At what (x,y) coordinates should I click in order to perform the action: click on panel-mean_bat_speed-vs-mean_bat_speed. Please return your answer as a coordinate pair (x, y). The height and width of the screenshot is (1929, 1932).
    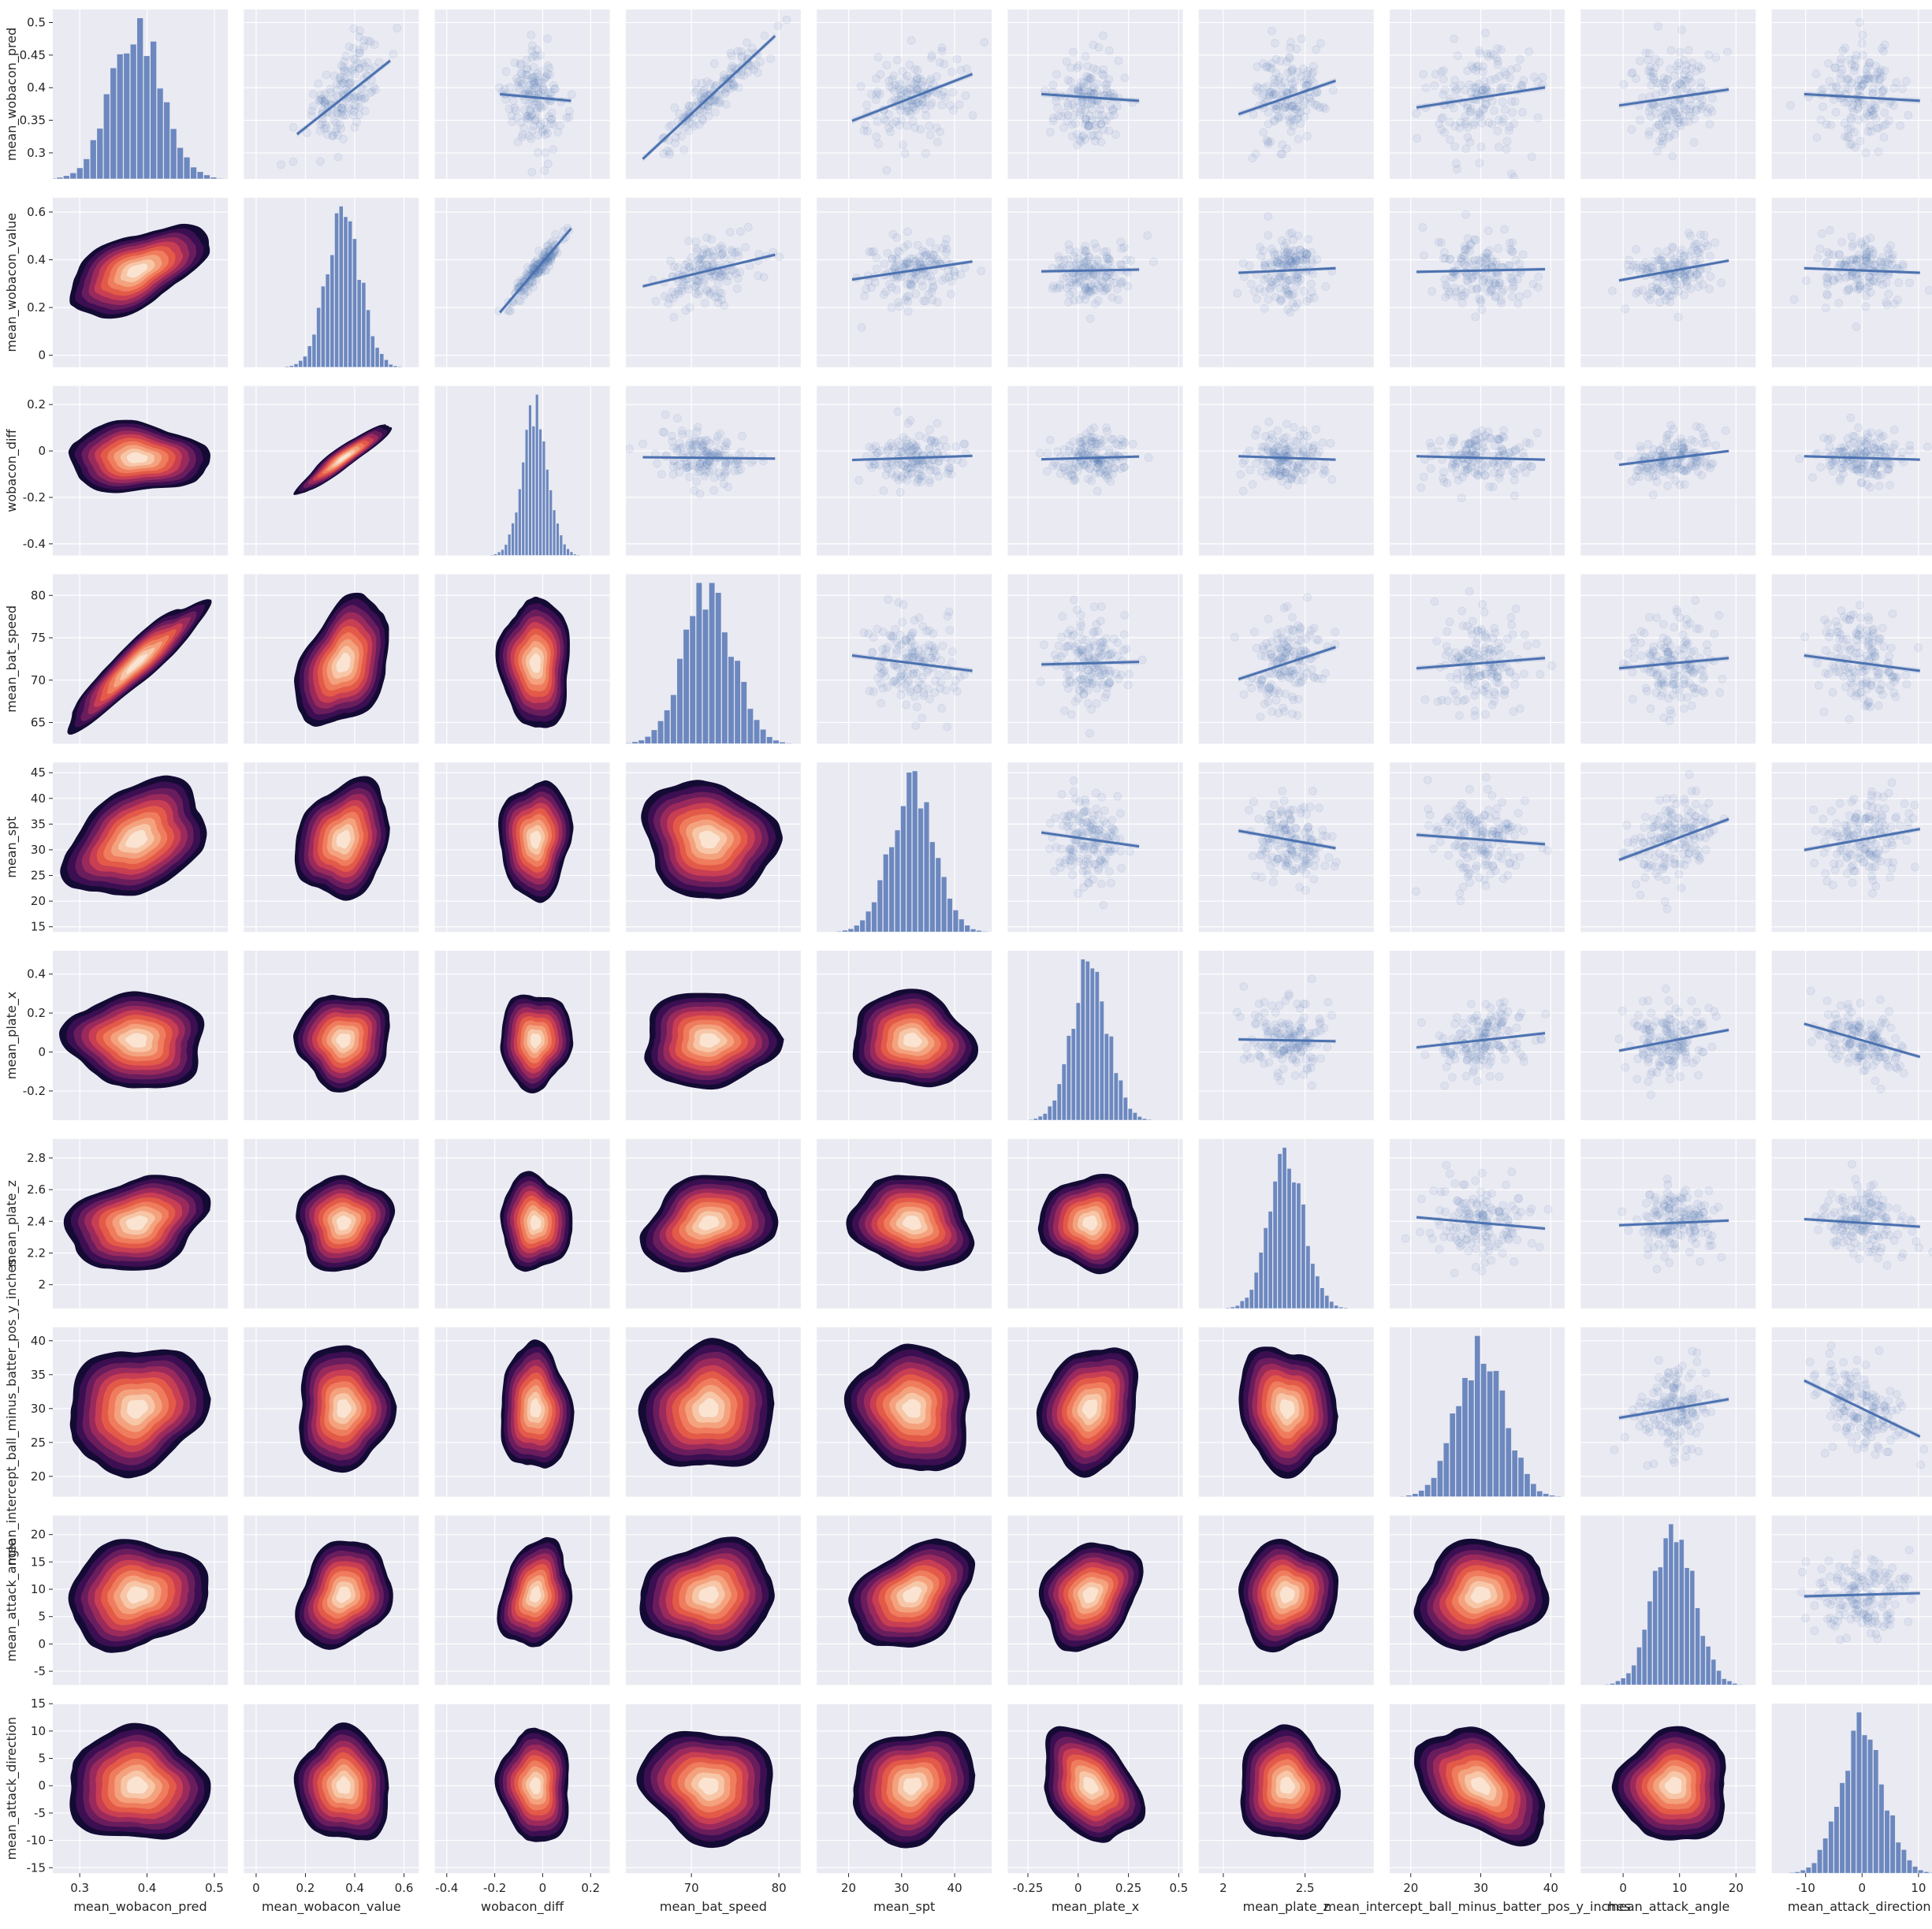
    Looking at the image, I should click on (713, 659).